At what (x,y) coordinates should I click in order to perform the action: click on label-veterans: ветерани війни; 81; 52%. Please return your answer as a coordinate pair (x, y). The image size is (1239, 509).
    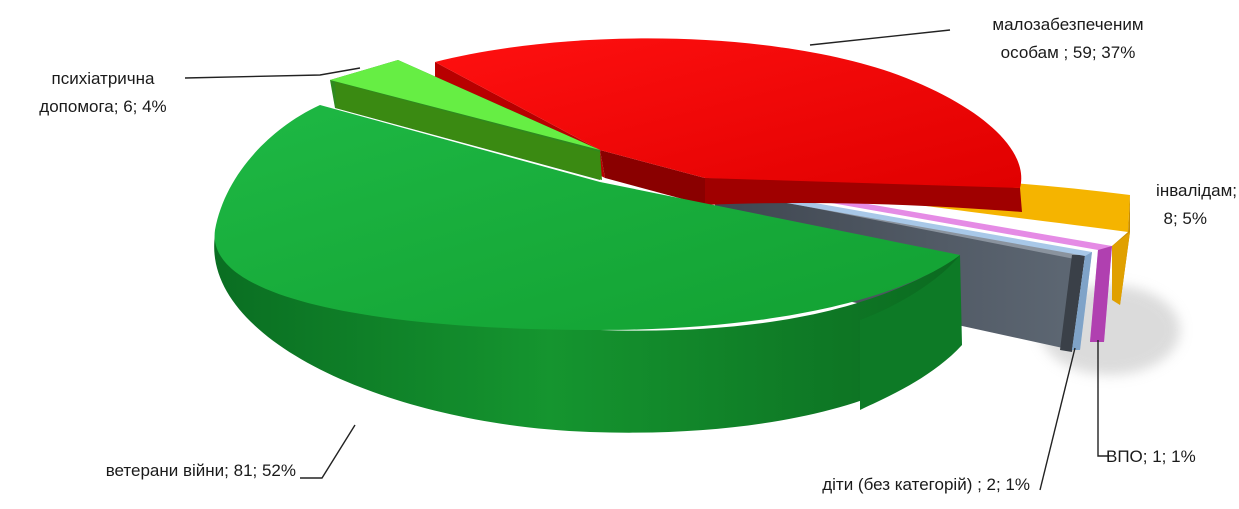
    Looking at the image, I should click on (201, 470).